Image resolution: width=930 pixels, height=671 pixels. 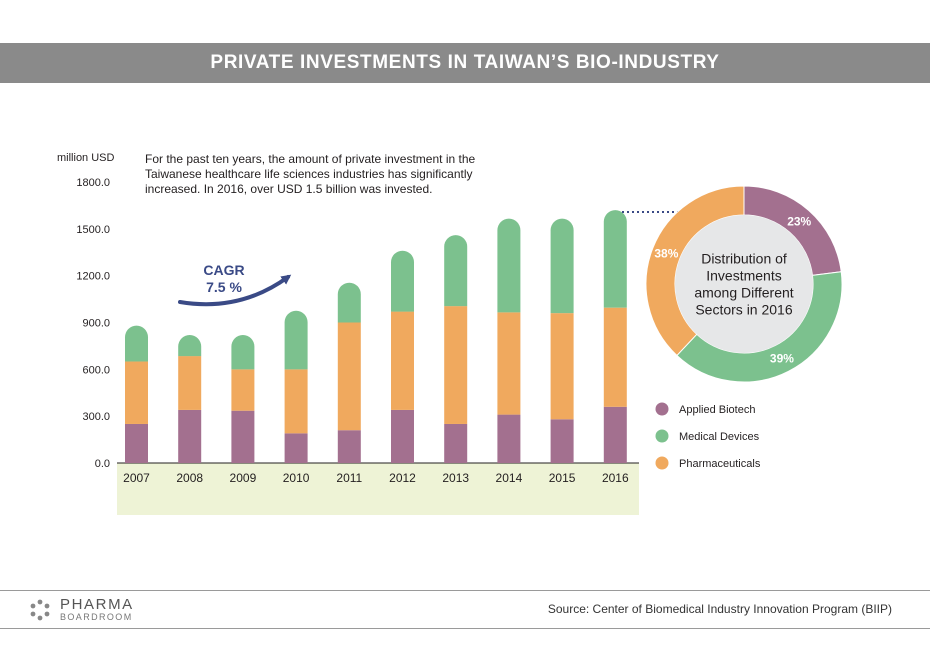 What do you see at coordinates (456, 443) in the screenshot?
I see `bar-segment-applied-biotech-2013` at bounding box center [456, 443].